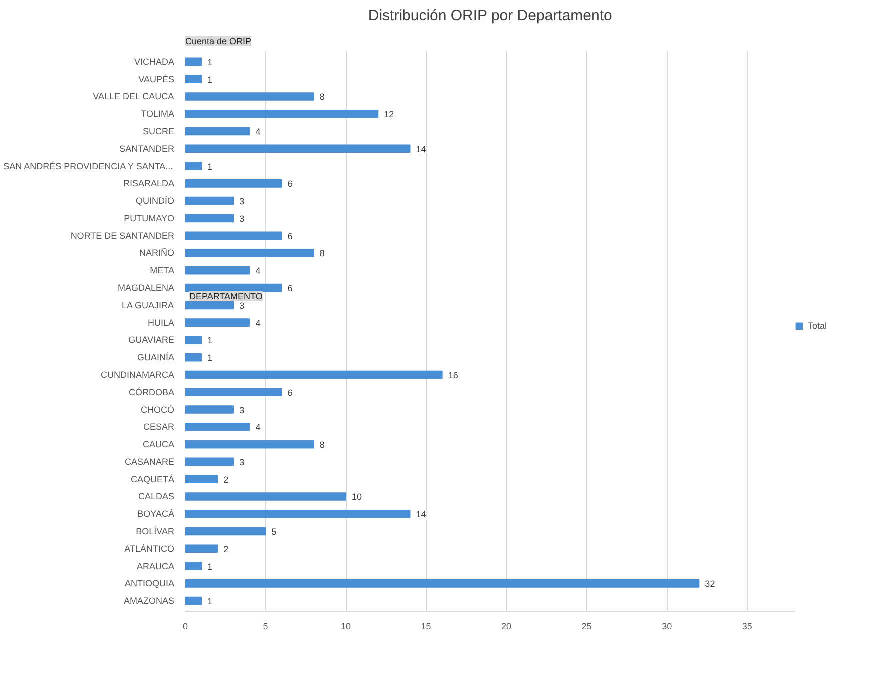  I want to click on y-tick-label: QUINDÍO, so click(155, 201).